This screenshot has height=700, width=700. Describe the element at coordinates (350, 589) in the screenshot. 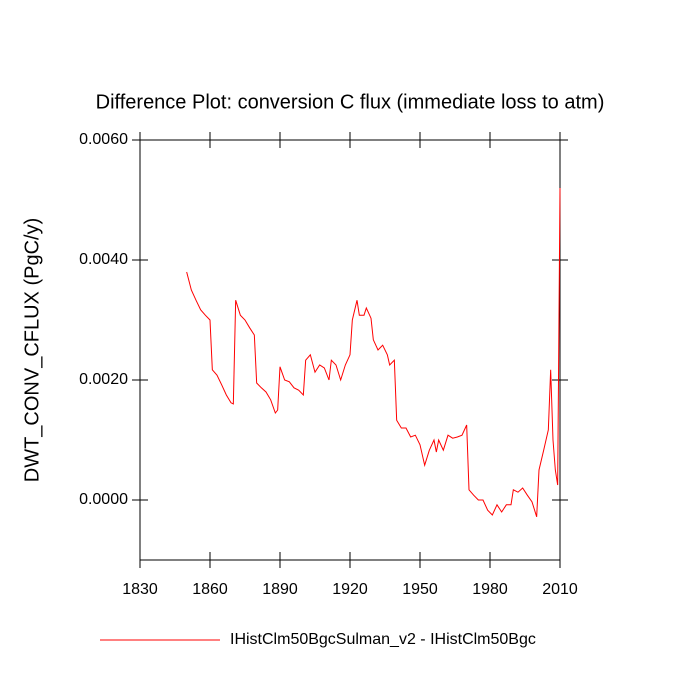

I see `x-tick-label: 1920` at that location.